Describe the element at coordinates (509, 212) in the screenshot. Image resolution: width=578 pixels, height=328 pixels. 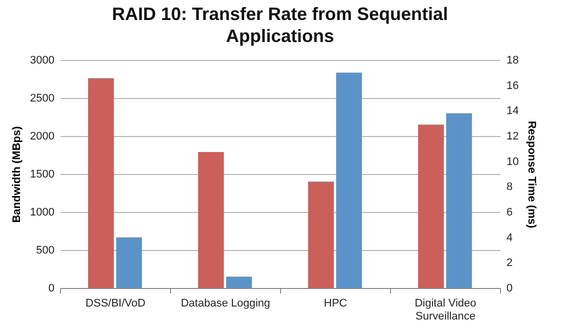
I see `y2-tick-label: 6` at that location.